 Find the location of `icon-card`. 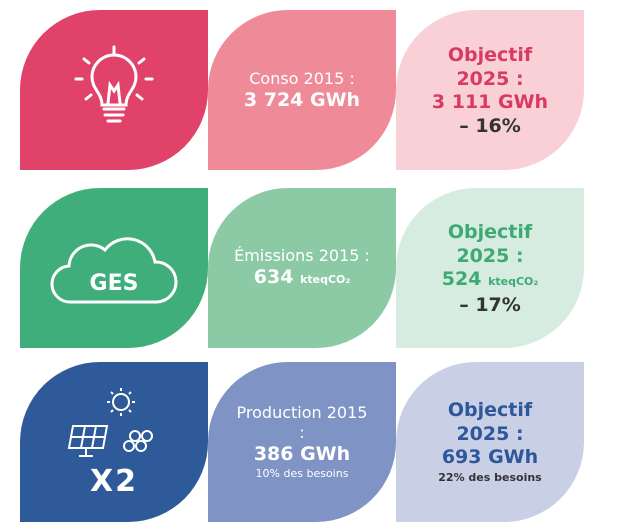

icon-card is located at coordinates (114, 90).